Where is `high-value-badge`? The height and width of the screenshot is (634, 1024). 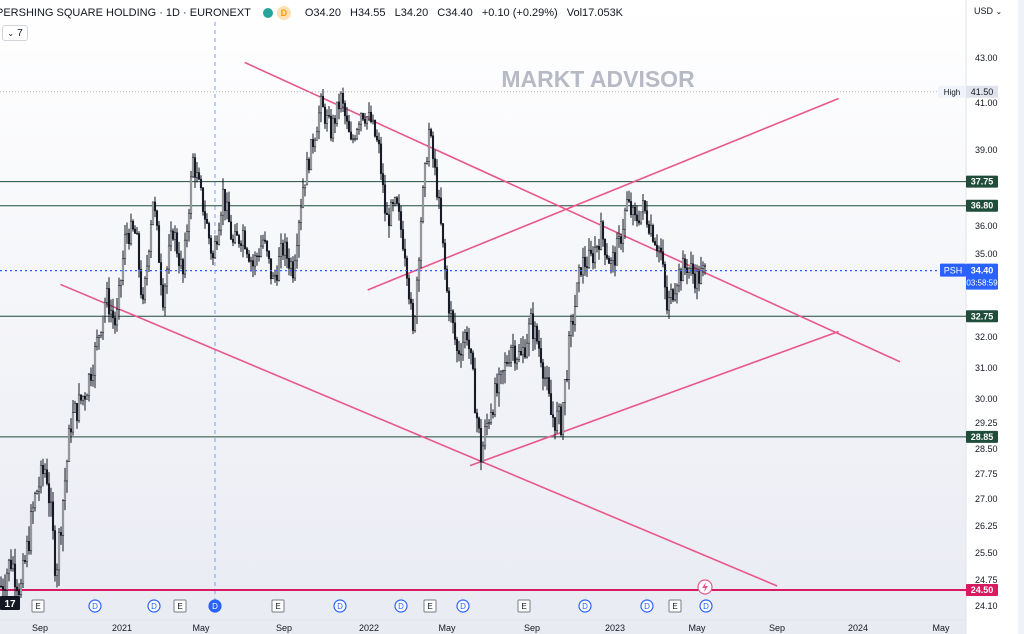
high-value-badge is located at coordinates (982, 91).